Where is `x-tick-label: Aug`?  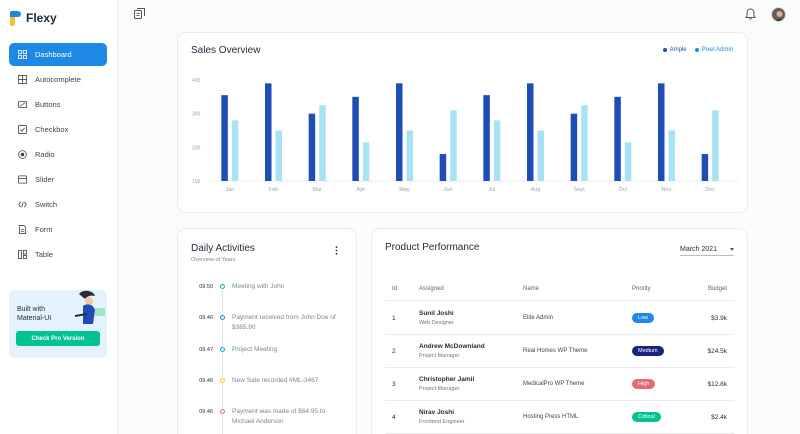 x-tick-label: Aug is located at coordinates (536, 190).